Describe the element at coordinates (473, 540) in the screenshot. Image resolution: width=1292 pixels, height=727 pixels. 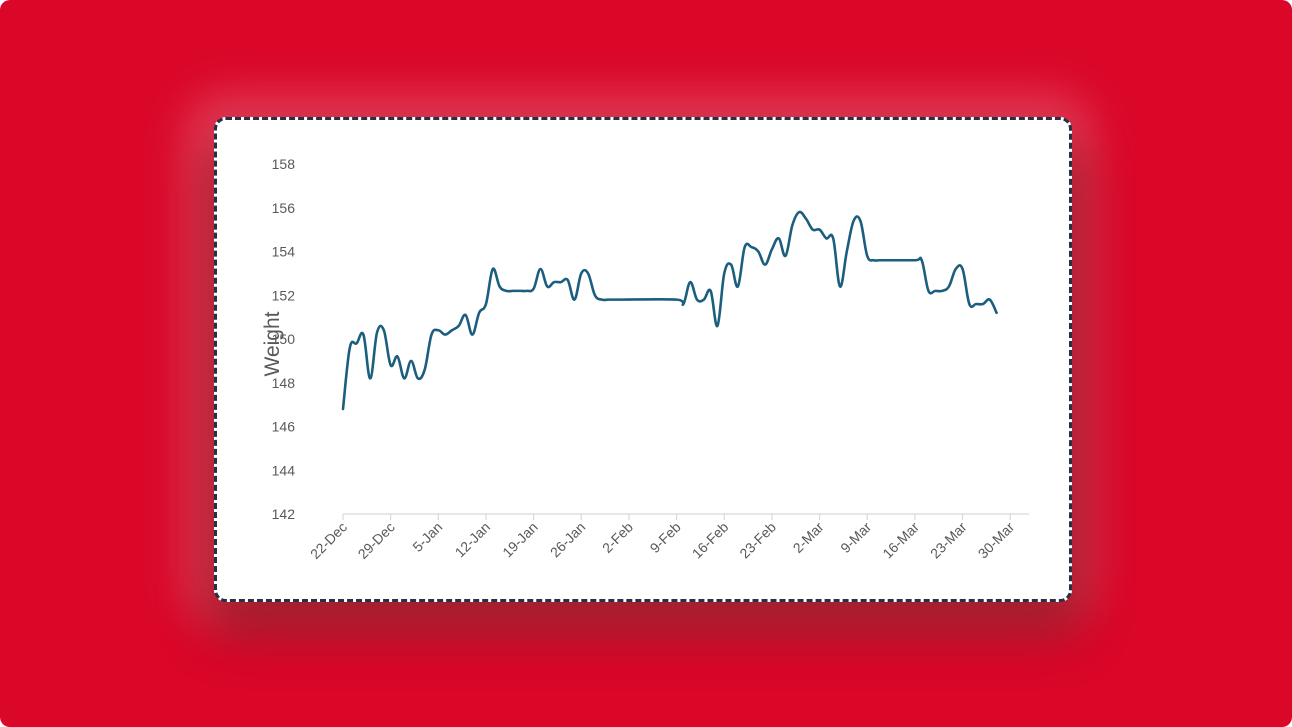
I see `x-tick-label: 12-Jan` at that location.